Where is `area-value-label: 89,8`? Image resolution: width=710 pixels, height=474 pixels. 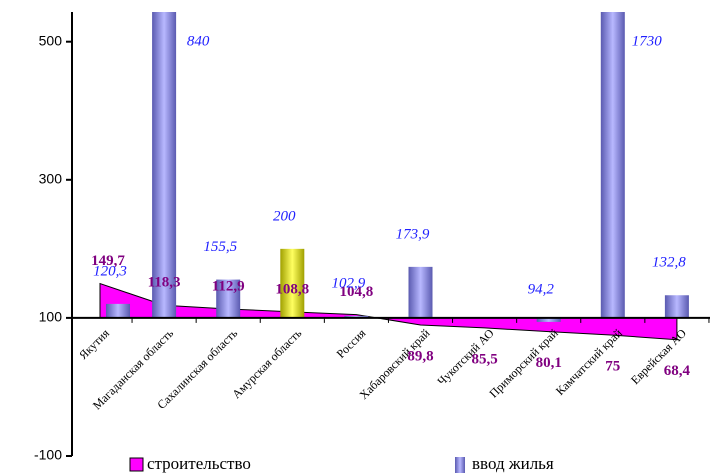
area-value-label: 89,8 is located at coordinates (420, 356).